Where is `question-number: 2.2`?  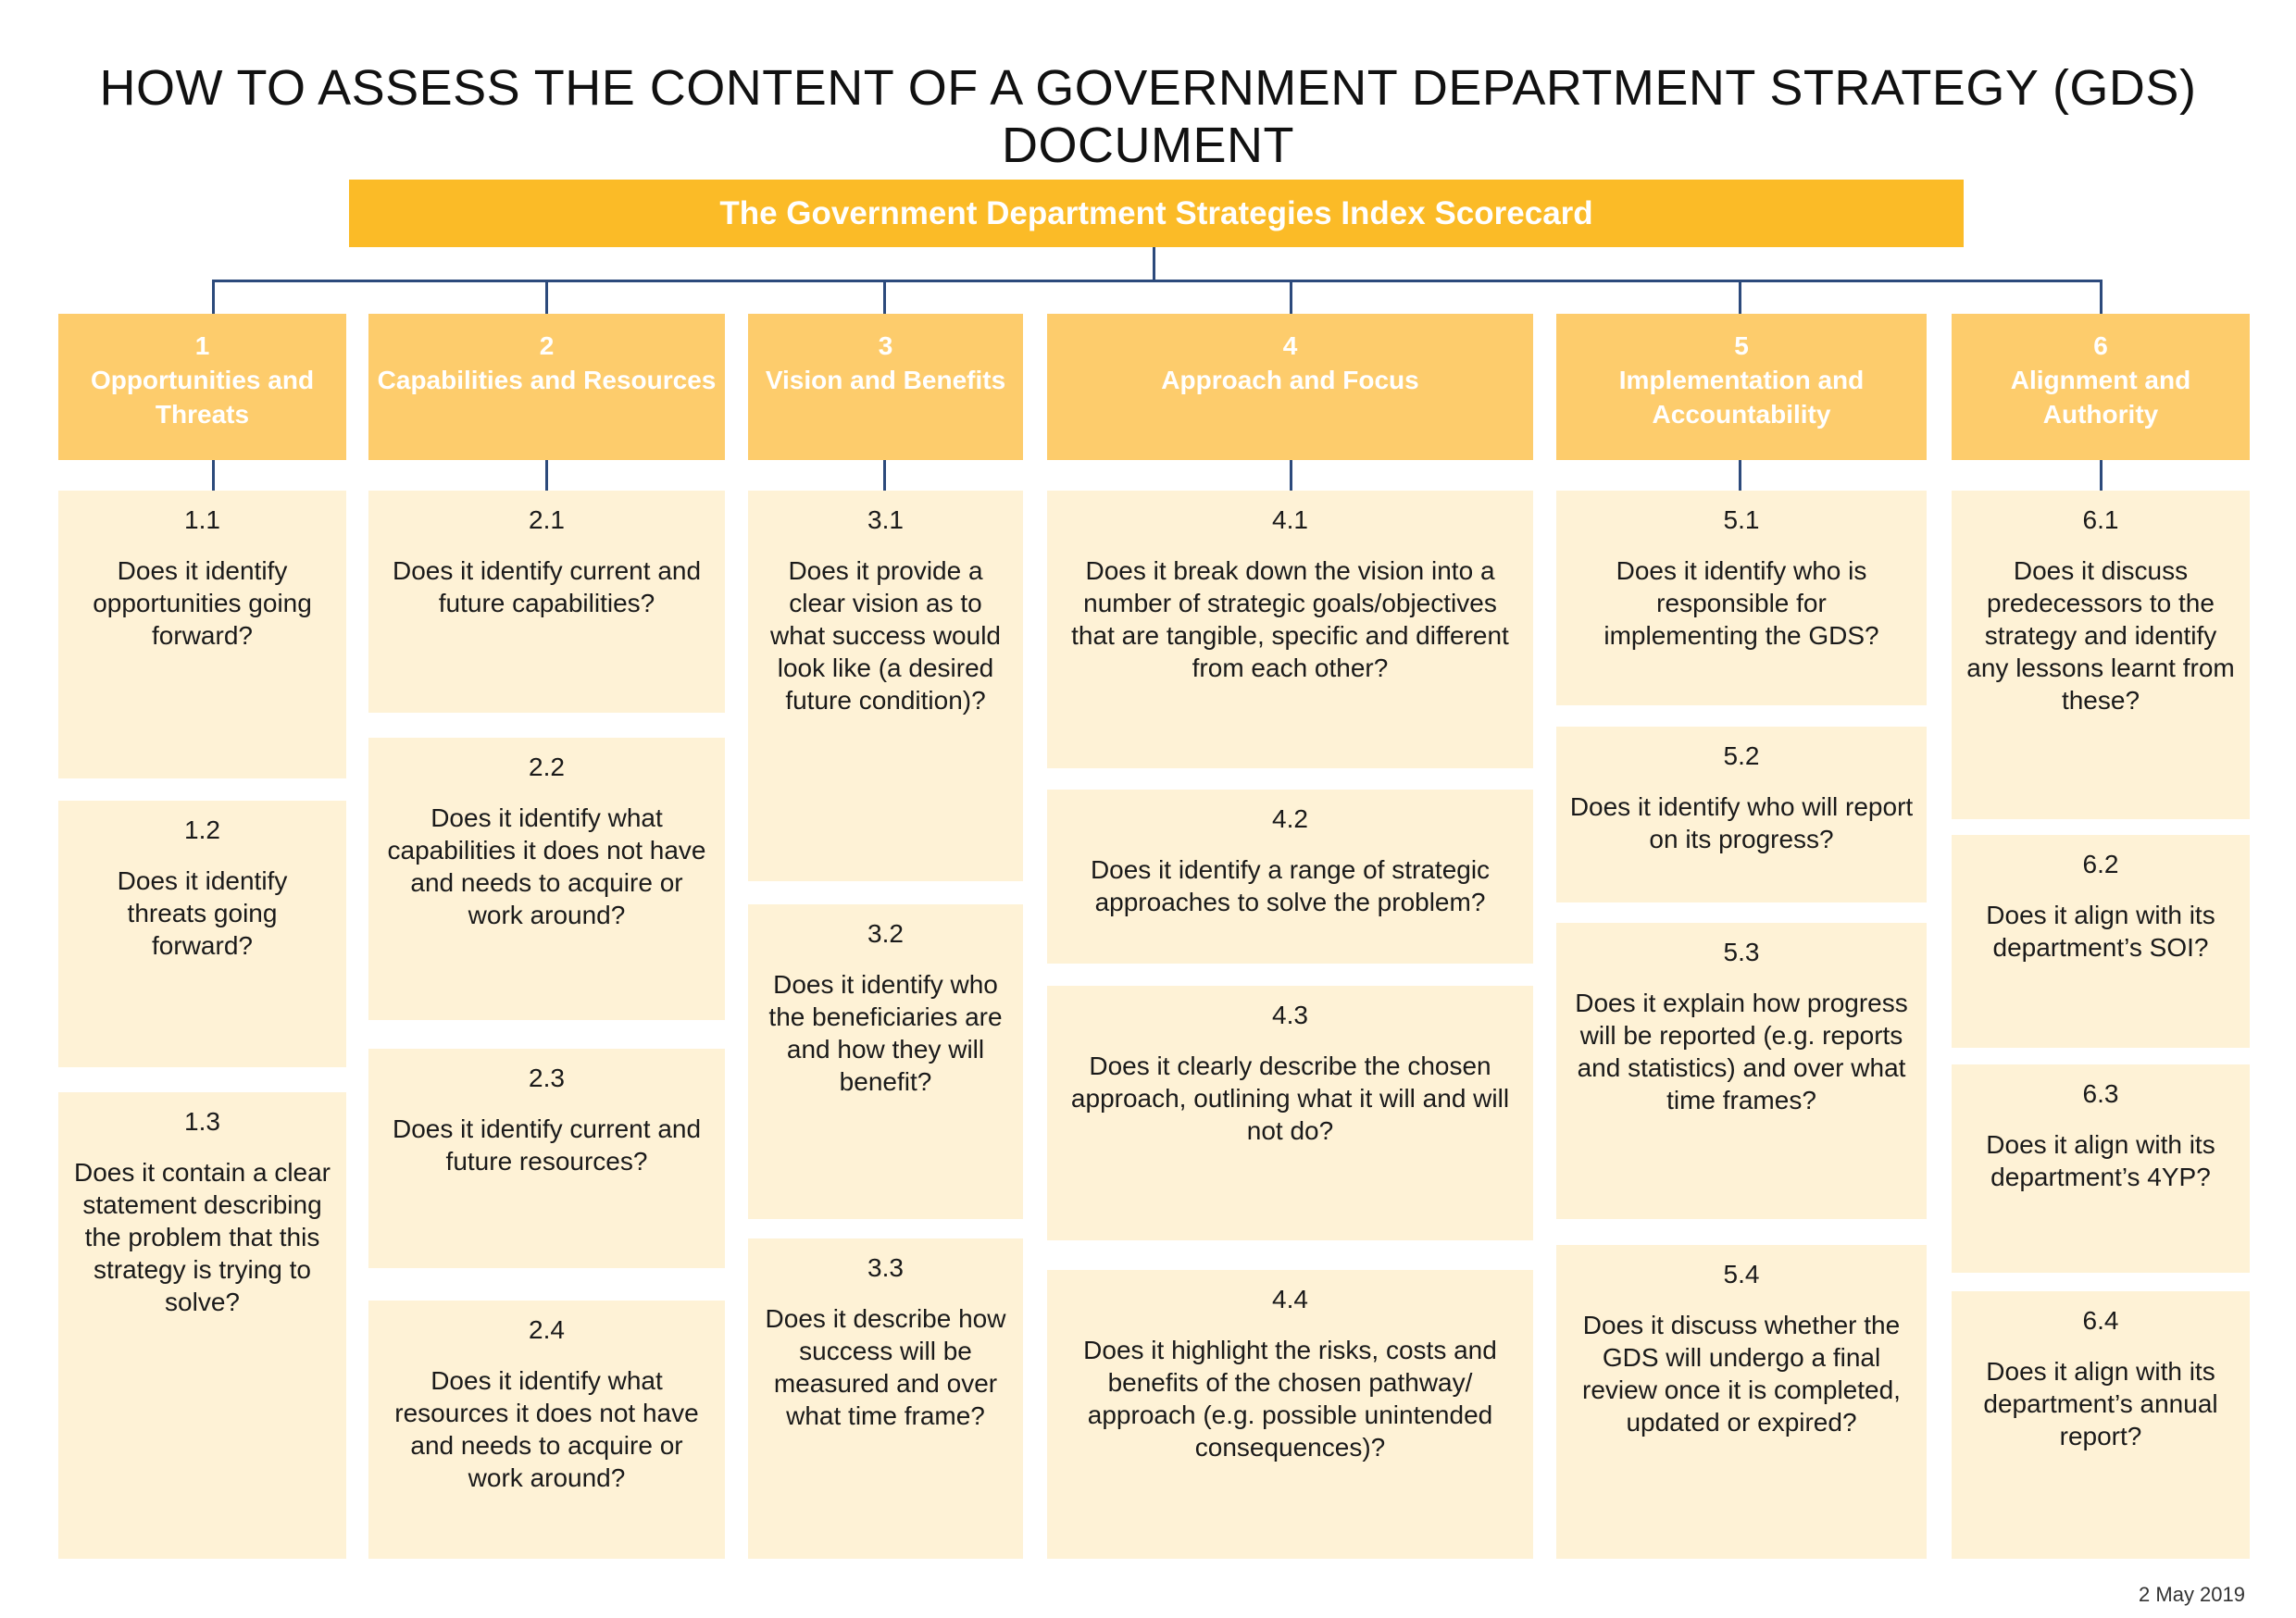
question-number: 2.2 is located at coordinates (547, 767).